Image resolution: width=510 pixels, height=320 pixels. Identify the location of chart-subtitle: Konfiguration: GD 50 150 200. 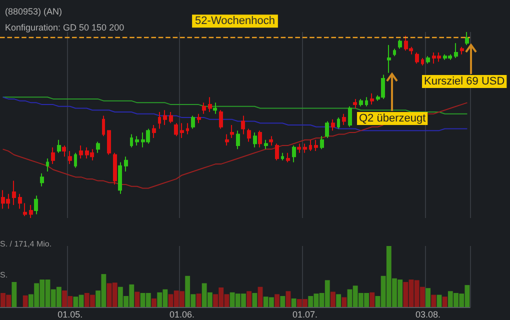
(64, 27).